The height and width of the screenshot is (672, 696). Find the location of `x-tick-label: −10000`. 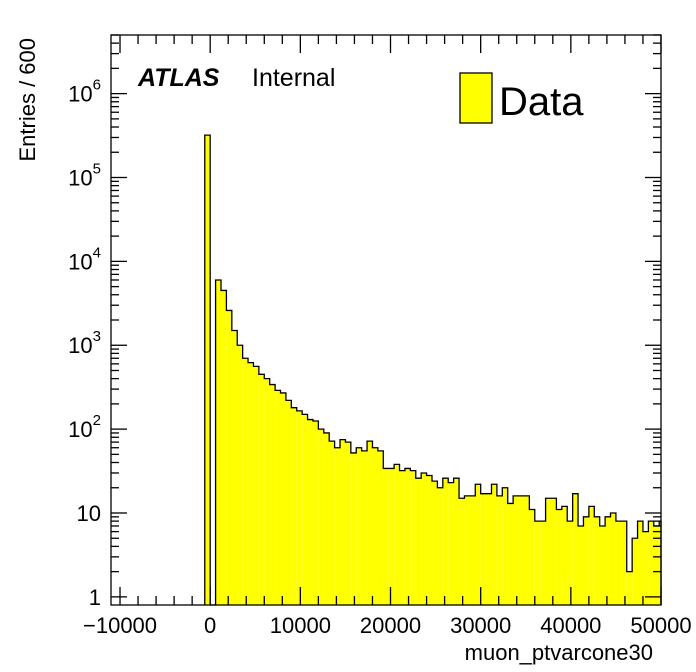

x-tick-label: −10000 is located at coordinates (120, 625).